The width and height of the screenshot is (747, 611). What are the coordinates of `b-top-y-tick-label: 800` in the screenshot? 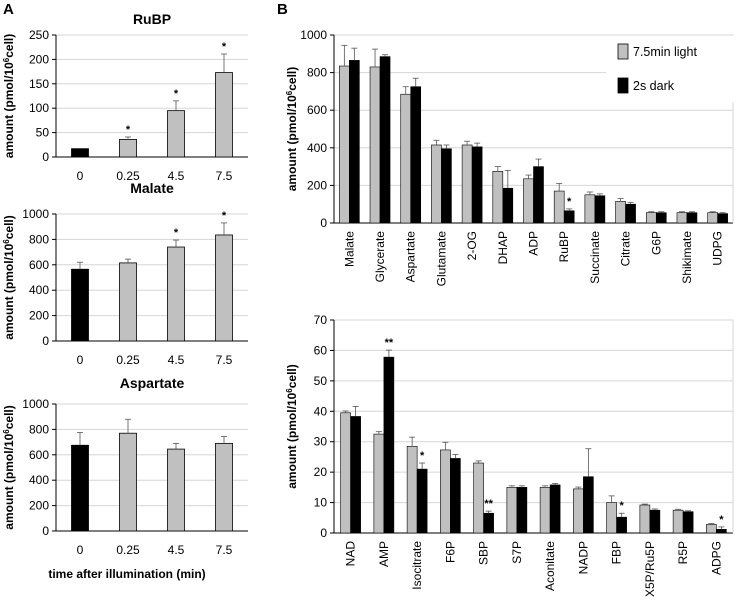 It's located at (317, 73).